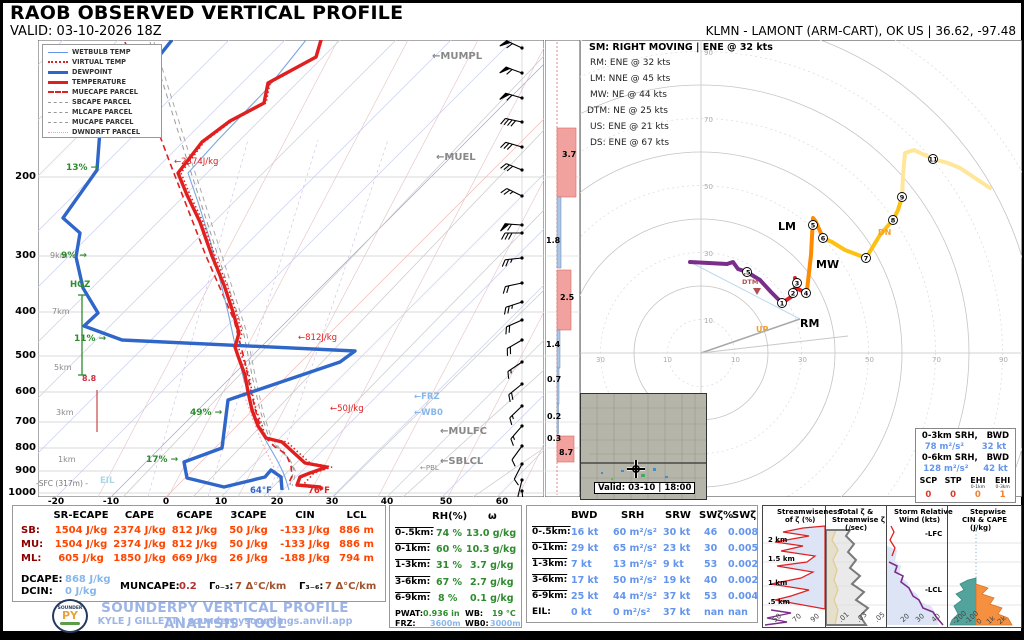 The width and height of the screenshot is (1024, 640). Describe the element at coordinates (512, 1) in the screenshot. I see `frame-top` at that location.